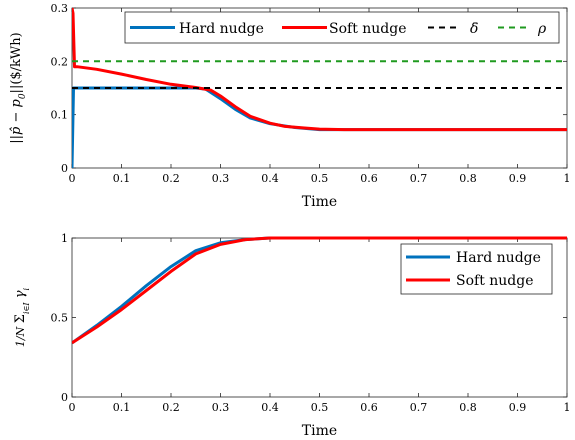  Describe the element at coordinates (60, 318) in the screenshot. I see `y-tick-label: 0.5` at that location.